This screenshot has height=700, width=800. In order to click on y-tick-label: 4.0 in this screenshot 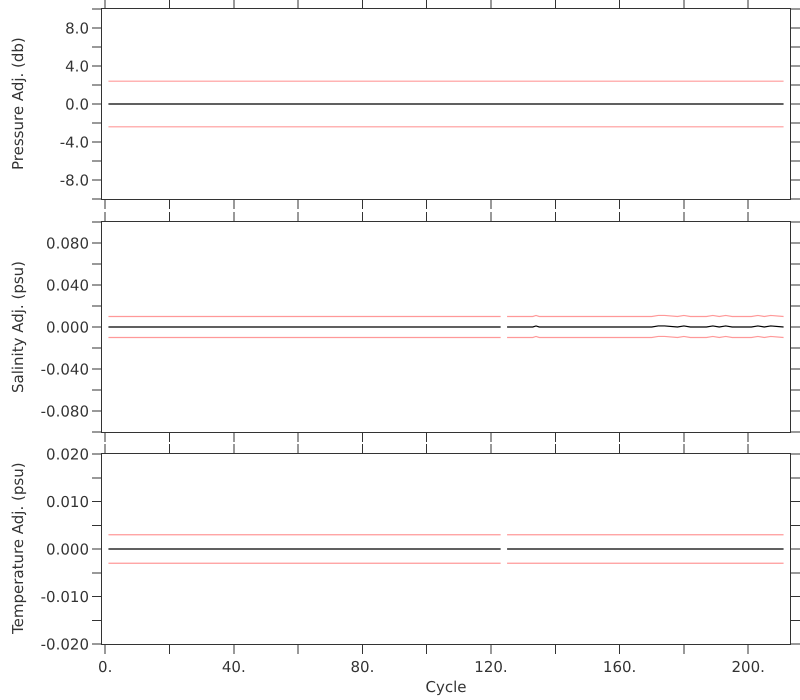, I will do `click(77, 66)`.